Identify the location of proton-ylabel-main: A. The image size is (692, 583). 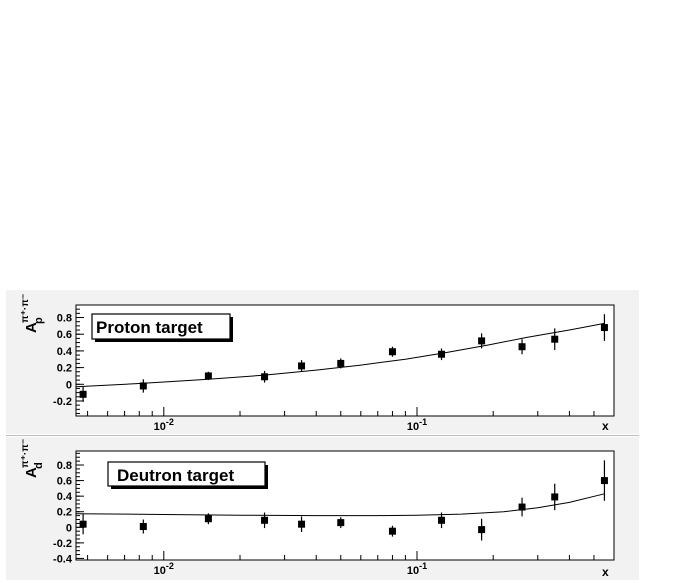
(31, 327).